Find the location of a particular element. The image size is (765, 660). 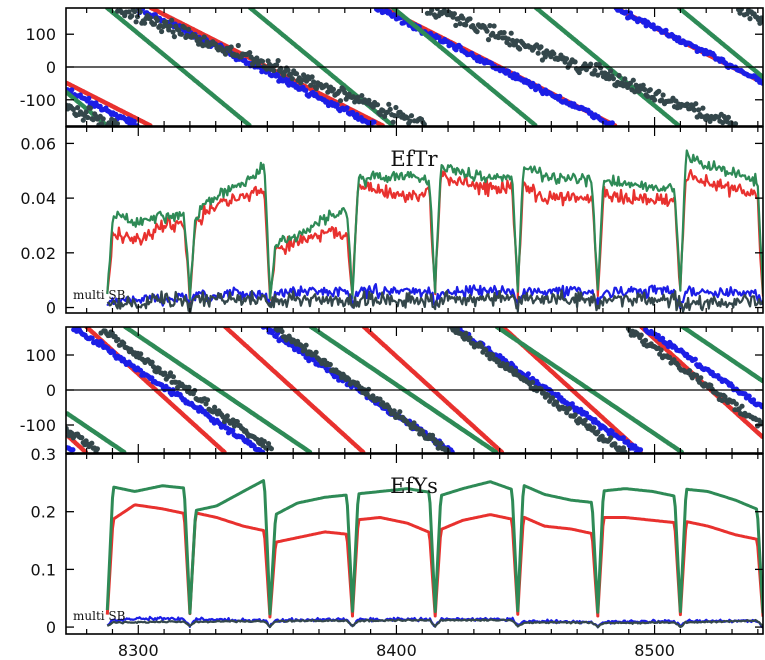

x-tick-label: 8300 is located at coordinates (138, 650).